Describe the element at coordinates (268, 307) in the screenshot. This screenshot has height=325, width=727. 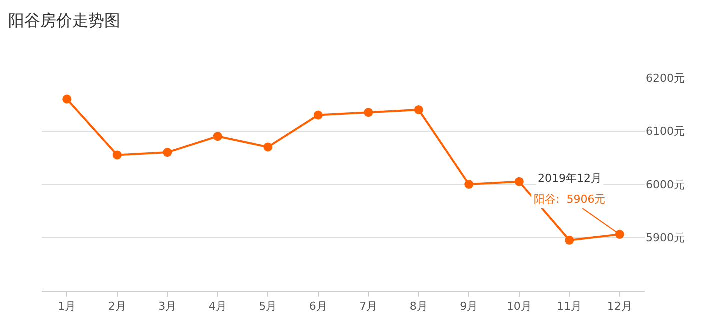
I see `x-tick-label: 5月` at that location.